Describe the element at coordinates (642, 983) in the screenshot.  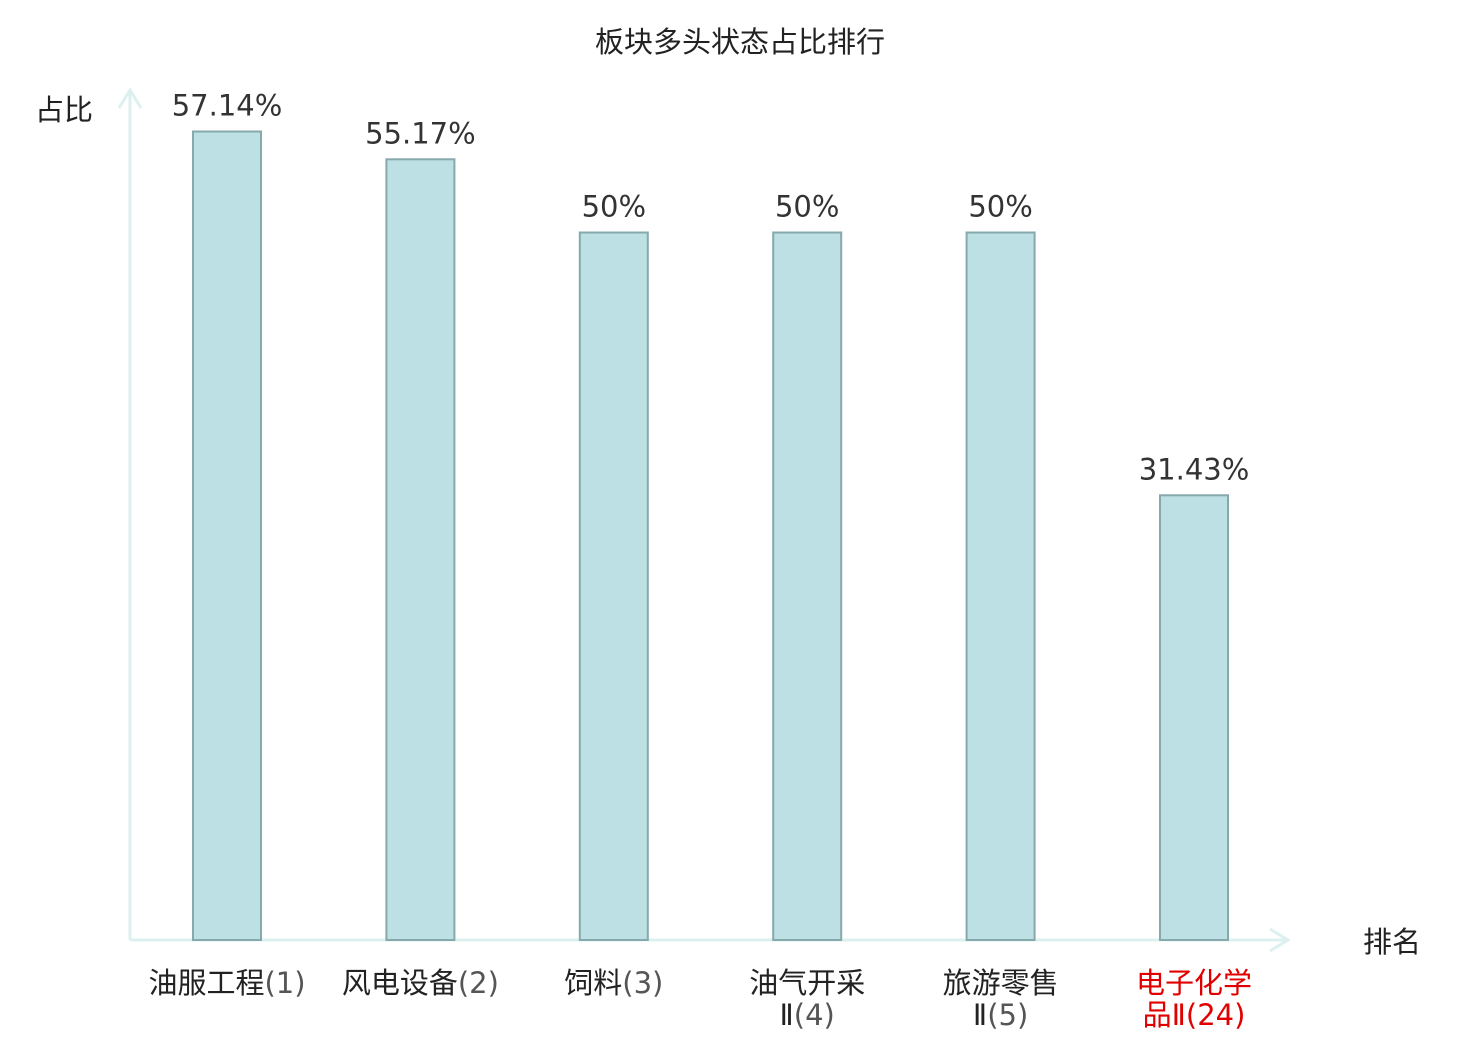
I see `category-rank: (3)` at that location.